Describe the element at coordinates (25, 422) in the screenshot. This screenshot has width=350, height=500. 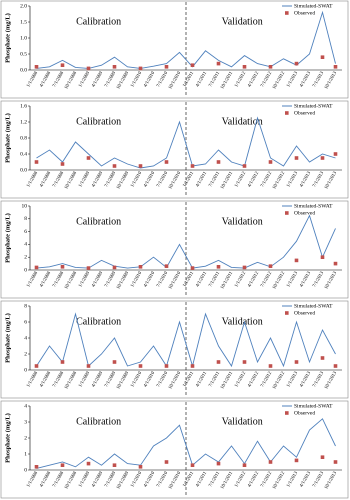
I see `y-tick-label: 3` at that location.